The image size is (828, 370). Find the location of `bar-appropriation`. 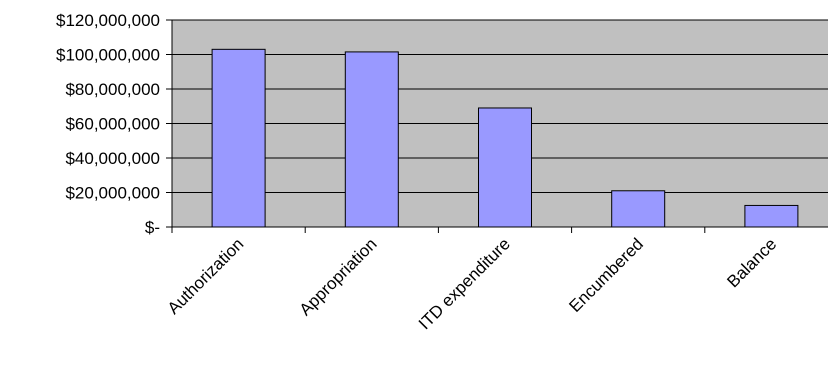

bar-appropriation is located at coordinates (371, 139).